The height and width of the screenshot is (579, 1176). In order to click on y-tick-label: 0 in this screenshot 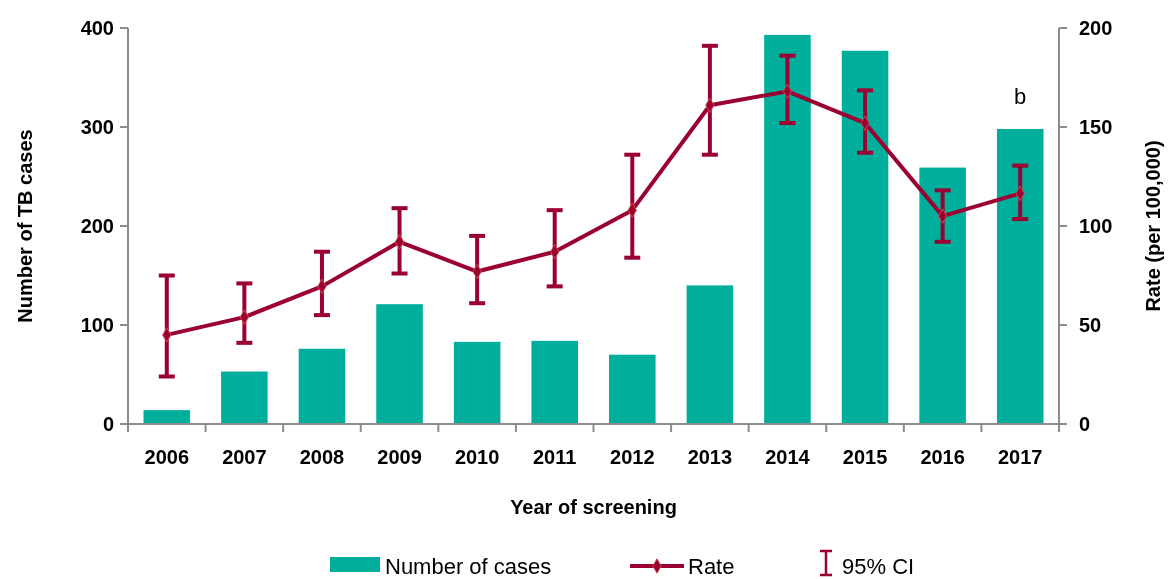, I will do `click(108, 424)`.